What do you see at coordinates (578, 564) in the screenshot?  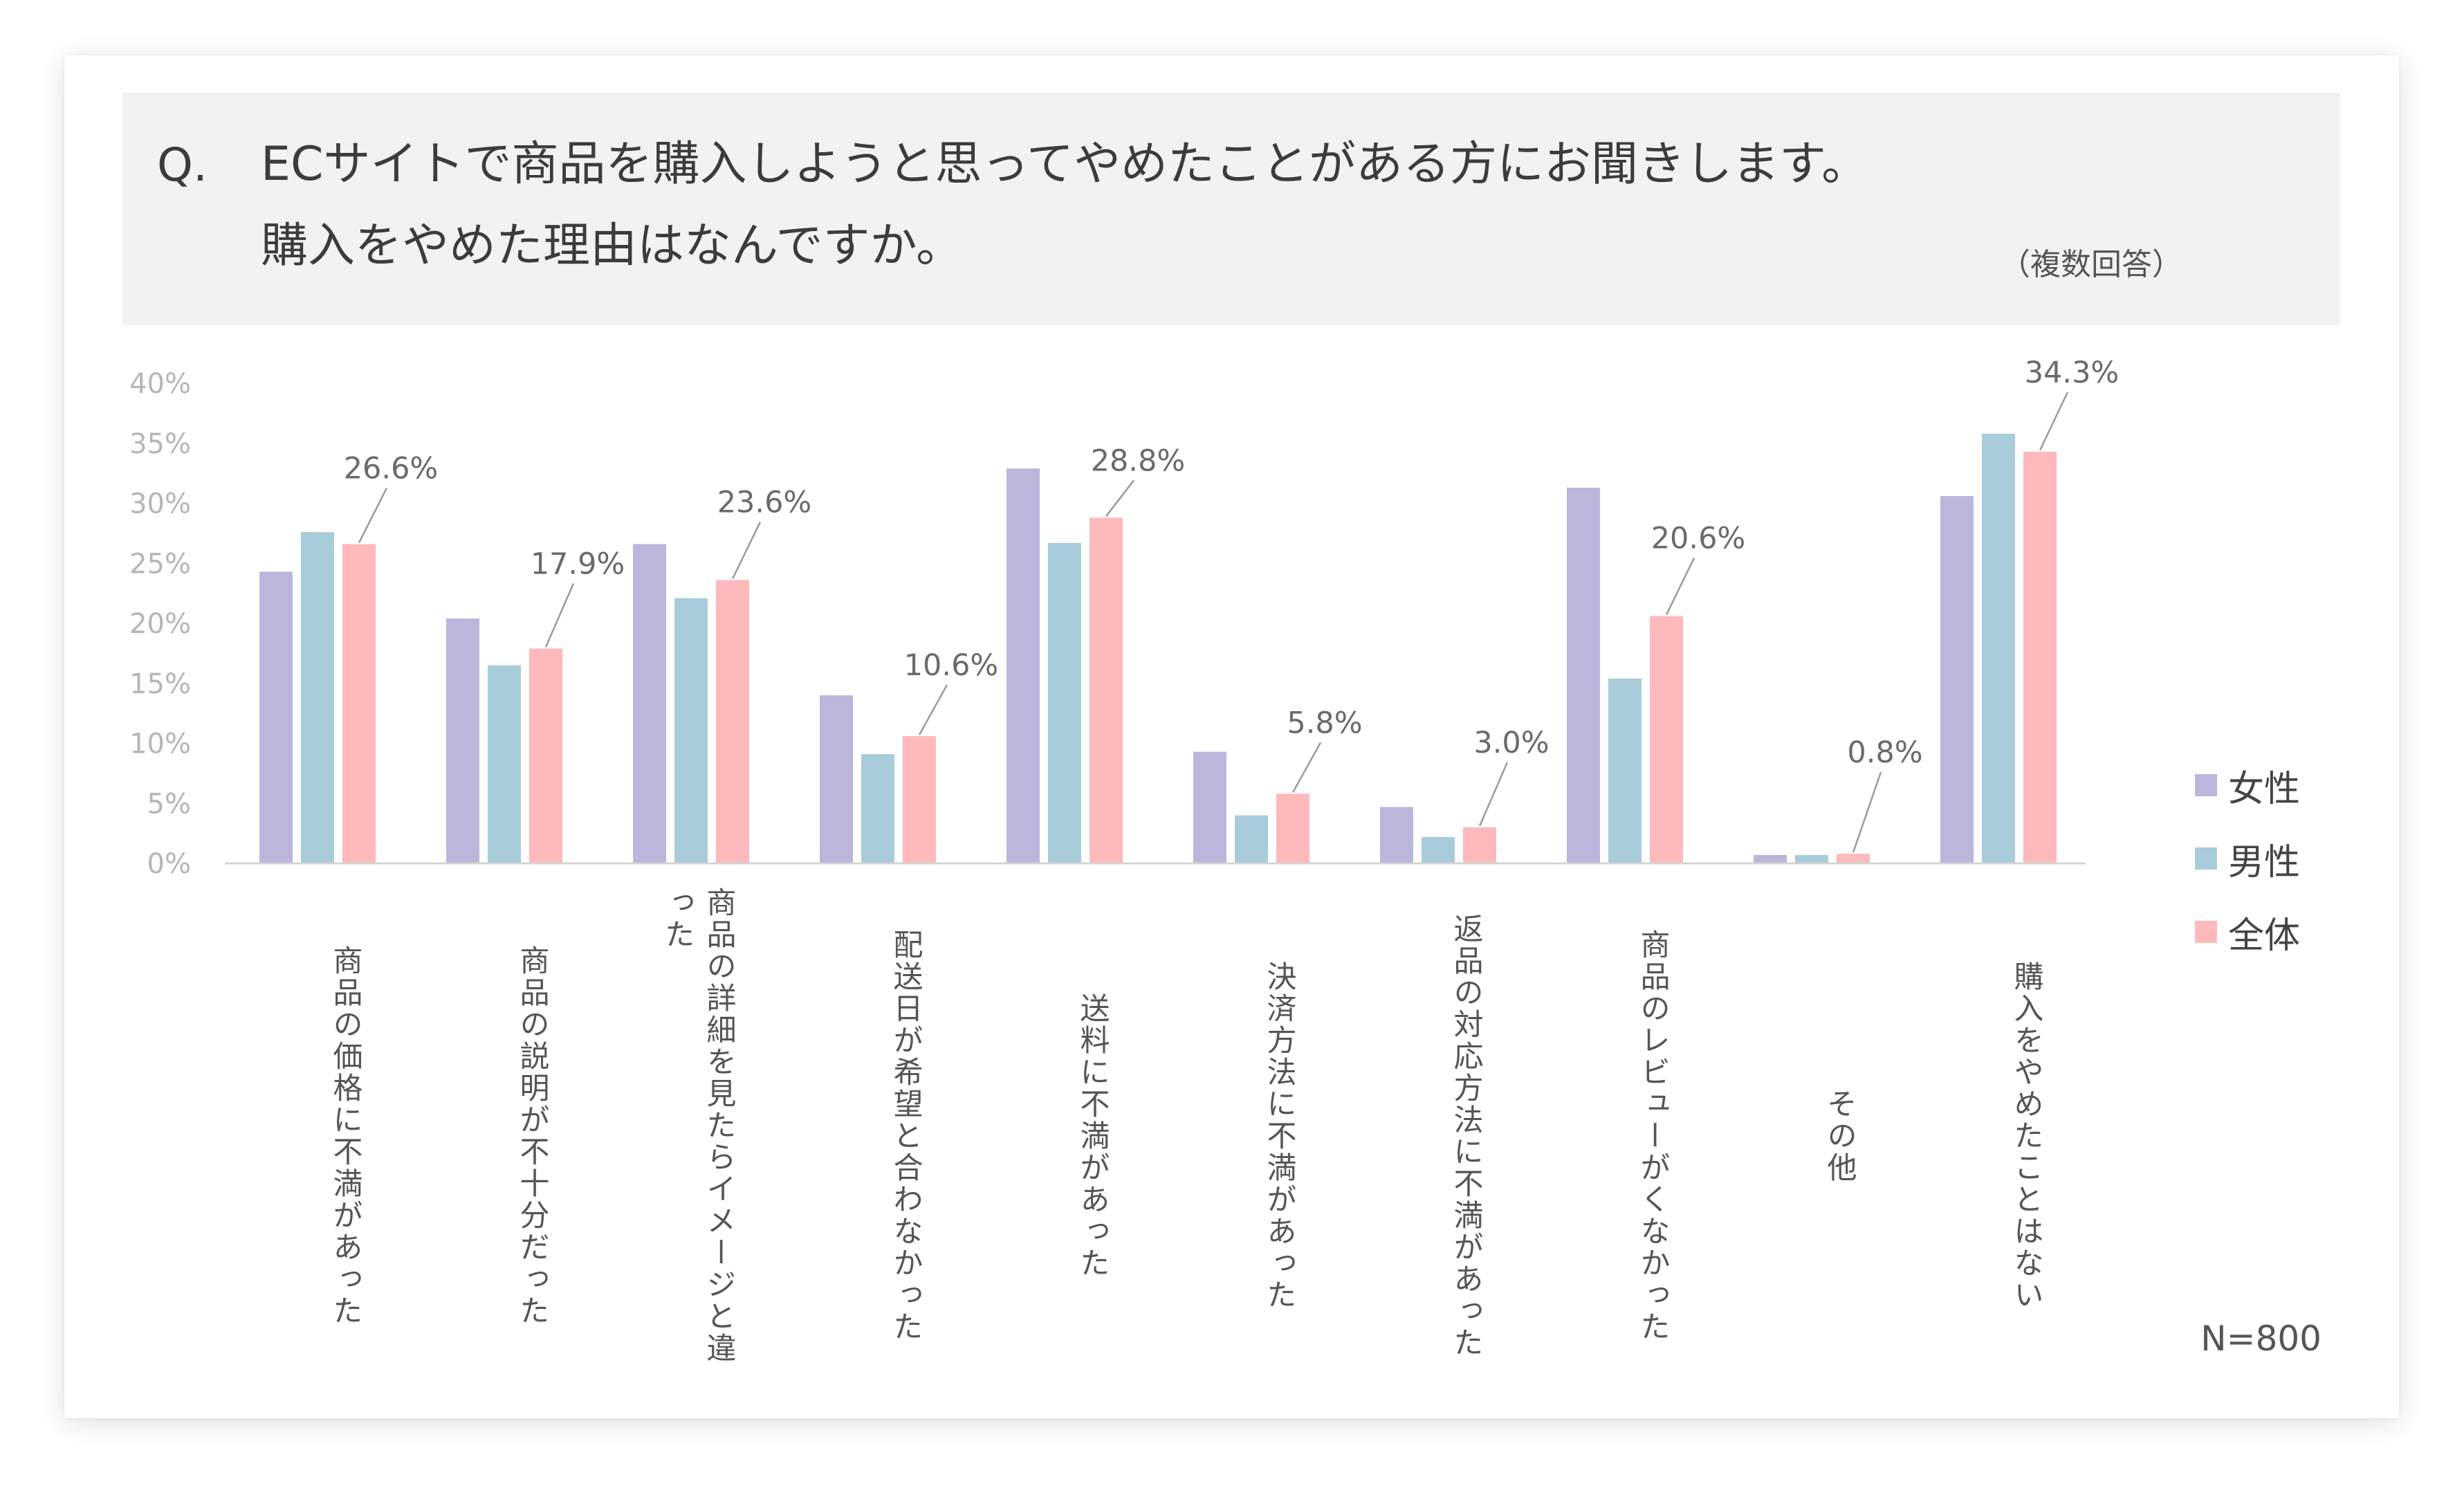 I see `data-label: 17.9%` at bounding box center [578, 564].